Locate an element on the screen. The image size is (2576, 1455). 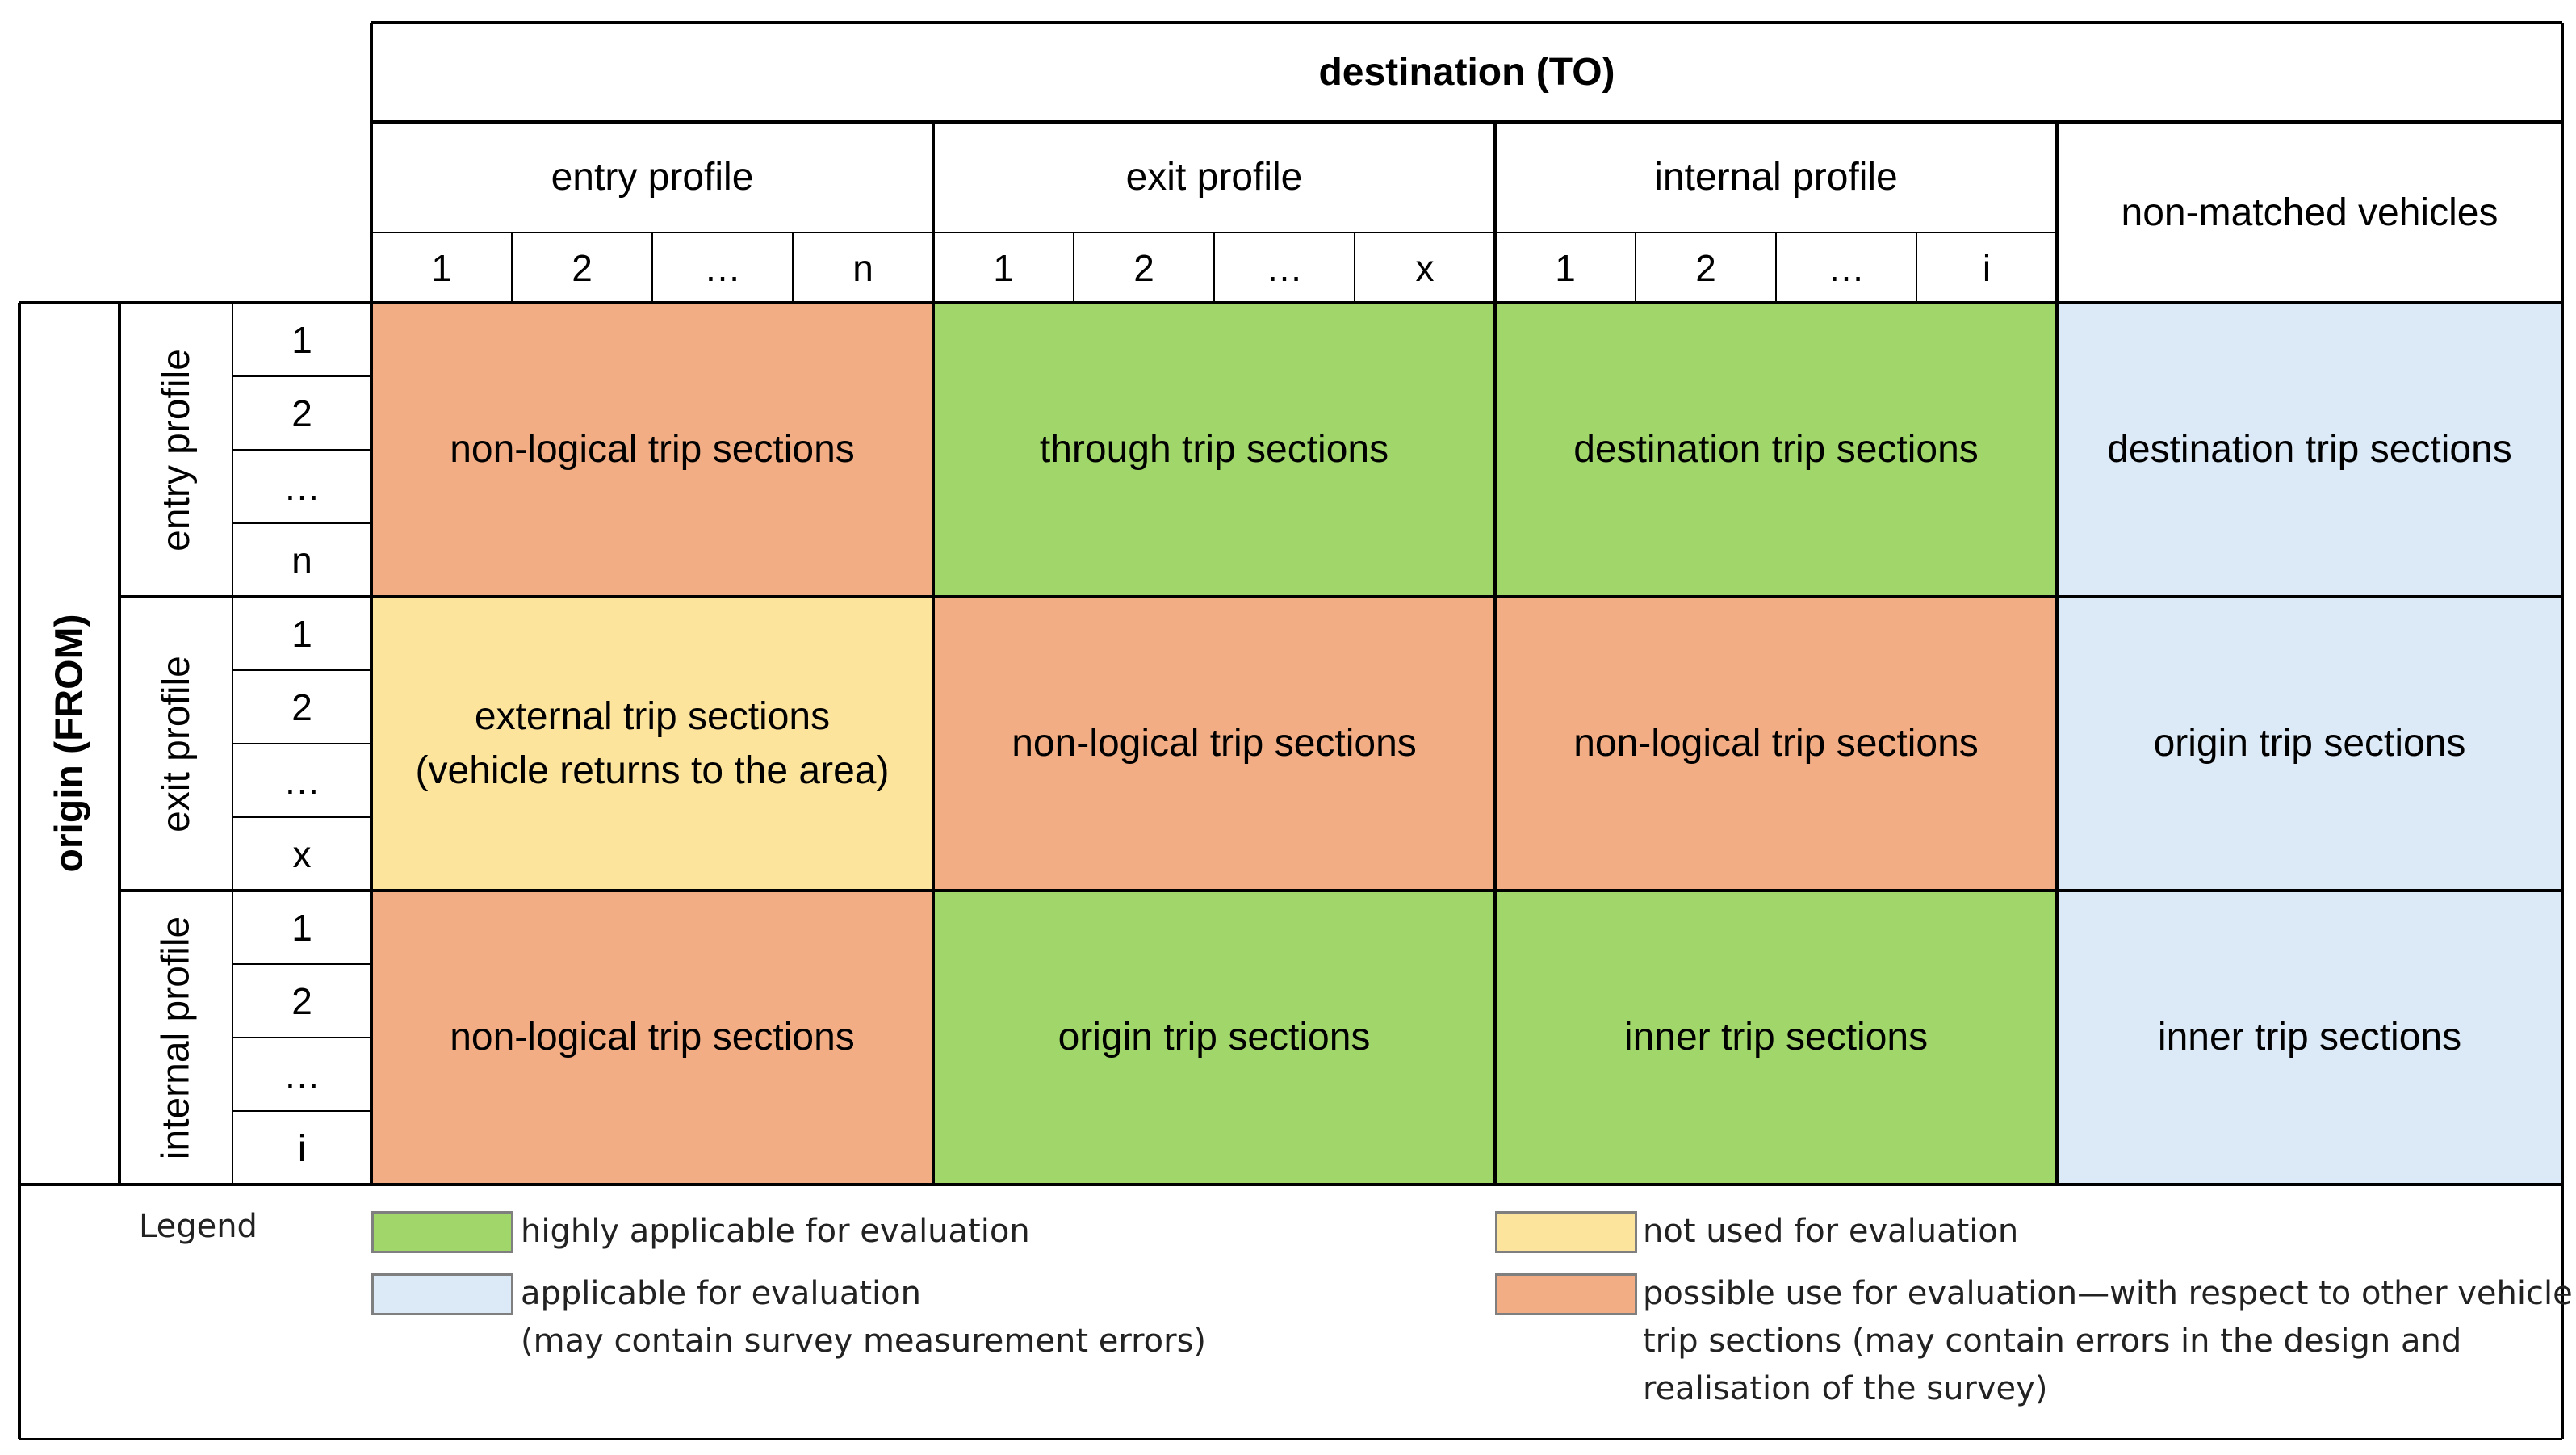
matrix-cell: through trip sections is located at coordinates (1214, 450).